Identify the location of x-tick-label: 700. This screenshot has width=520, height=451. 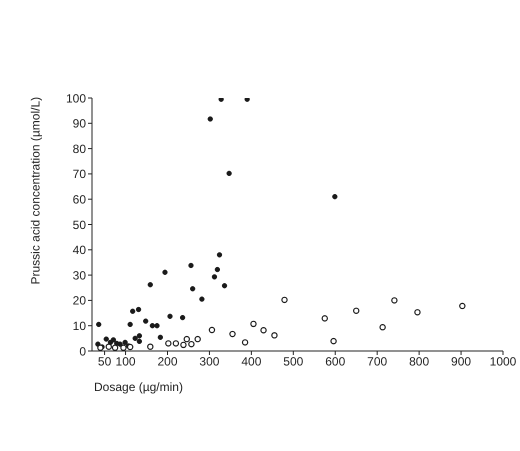
(377, 361).